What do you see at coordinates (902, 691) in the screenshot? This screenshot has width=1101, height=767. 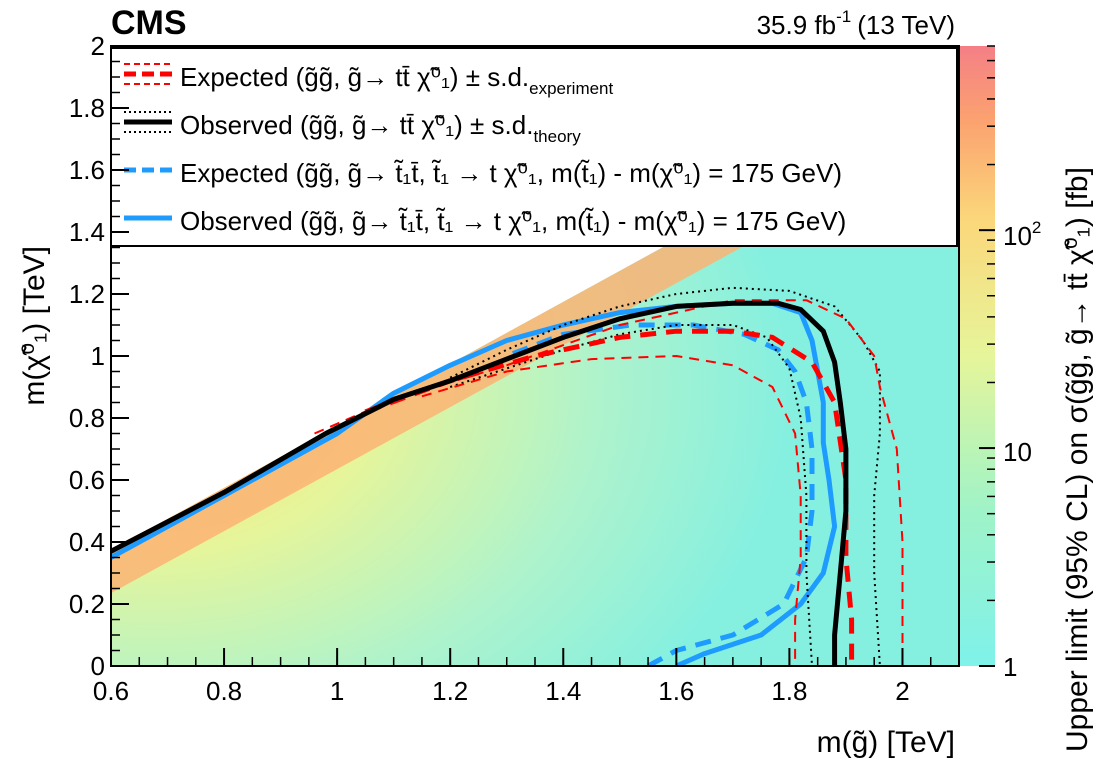 I see `x-tick-label: 2` at bounding box center [902, 691].